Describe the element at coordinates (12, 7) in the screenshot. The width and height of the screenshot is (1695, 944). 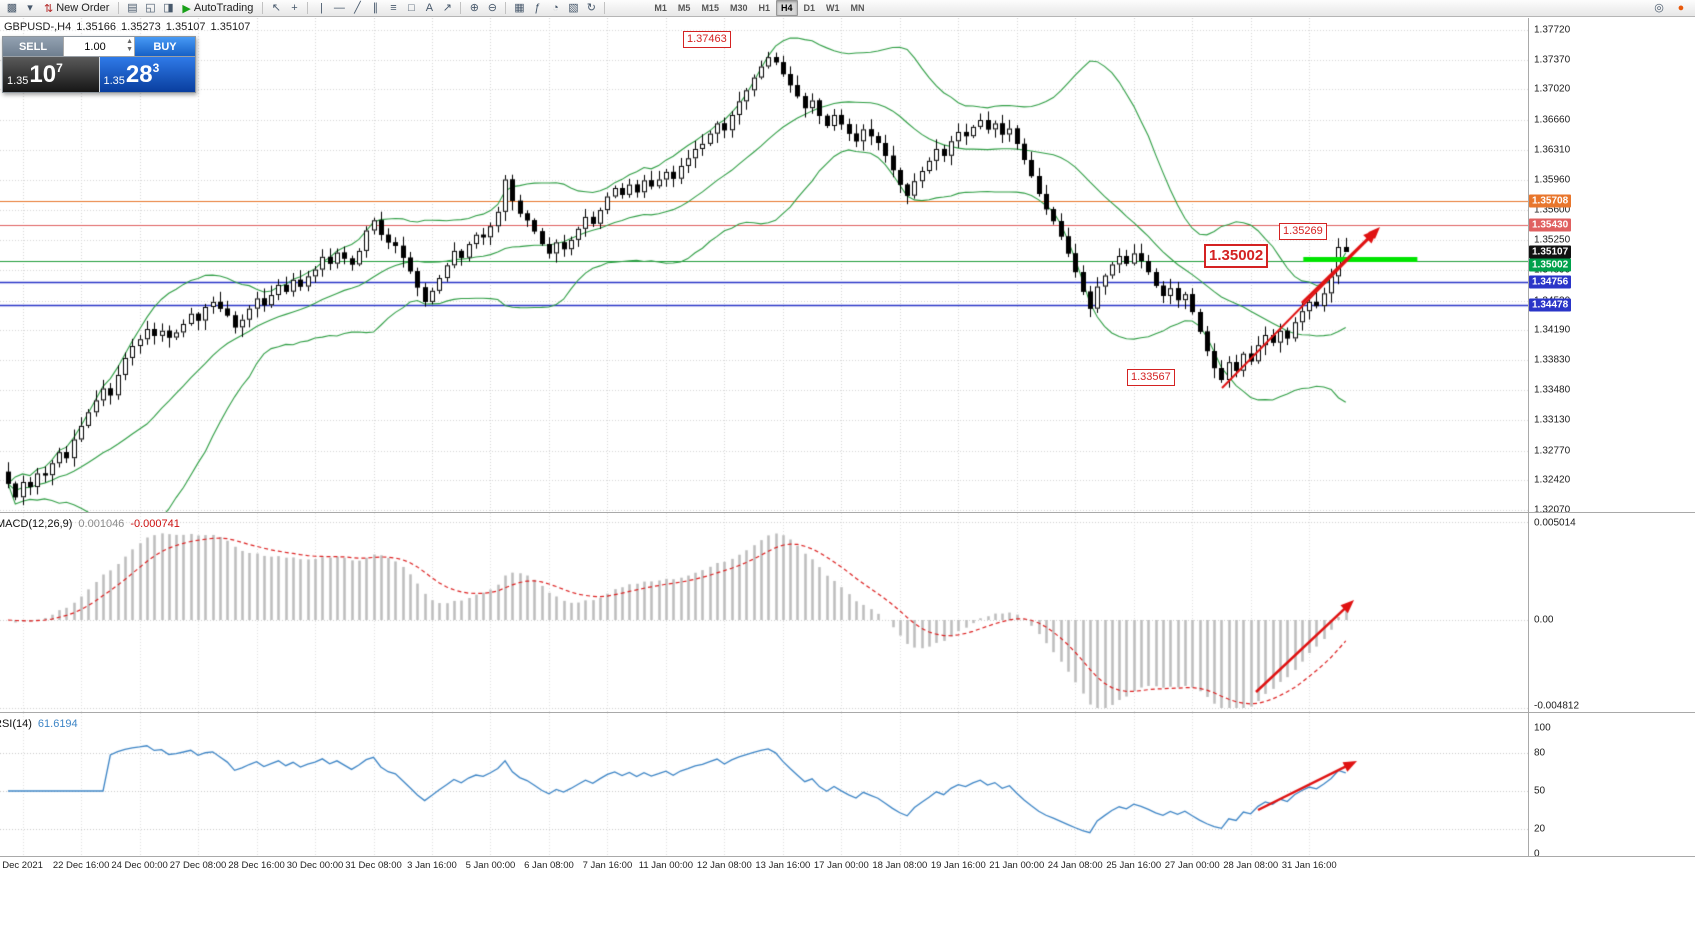
I see `new-chart-icon: ▩` at that location.